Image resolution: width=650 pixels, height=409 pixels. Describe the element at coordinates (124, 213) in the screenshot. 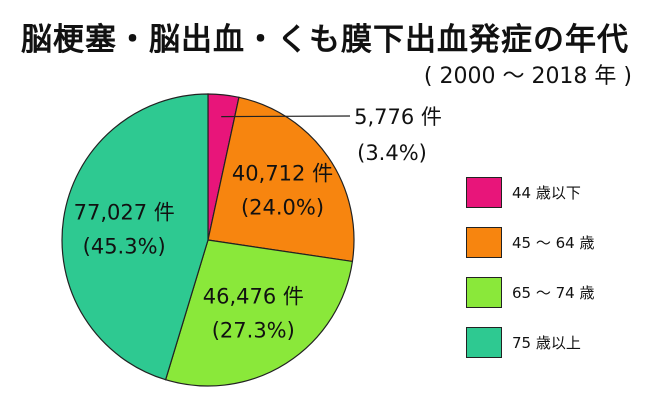

I see `data-label-count: 77,027 件` at that location.